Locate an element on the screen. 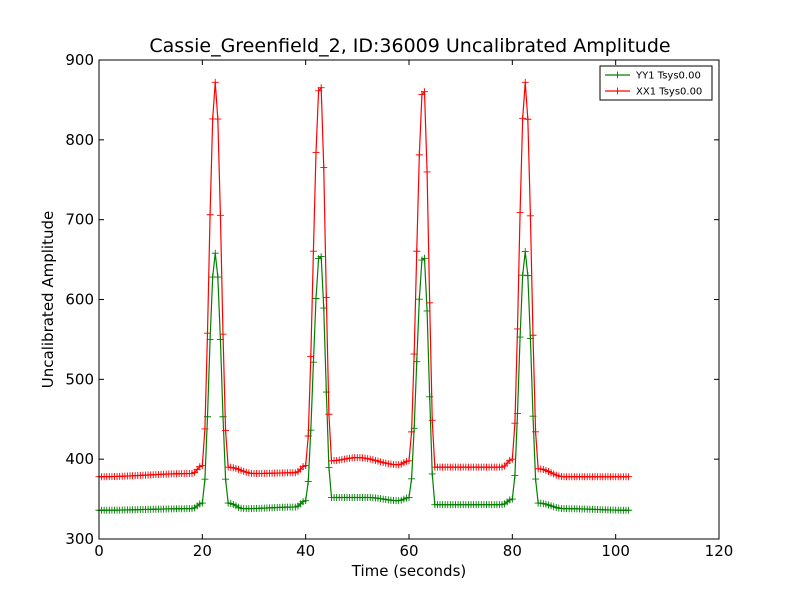 Image resolution: width=800 pixels, height=600 pixels. y-tick-label: 600 is located at coordinates (79, 300).